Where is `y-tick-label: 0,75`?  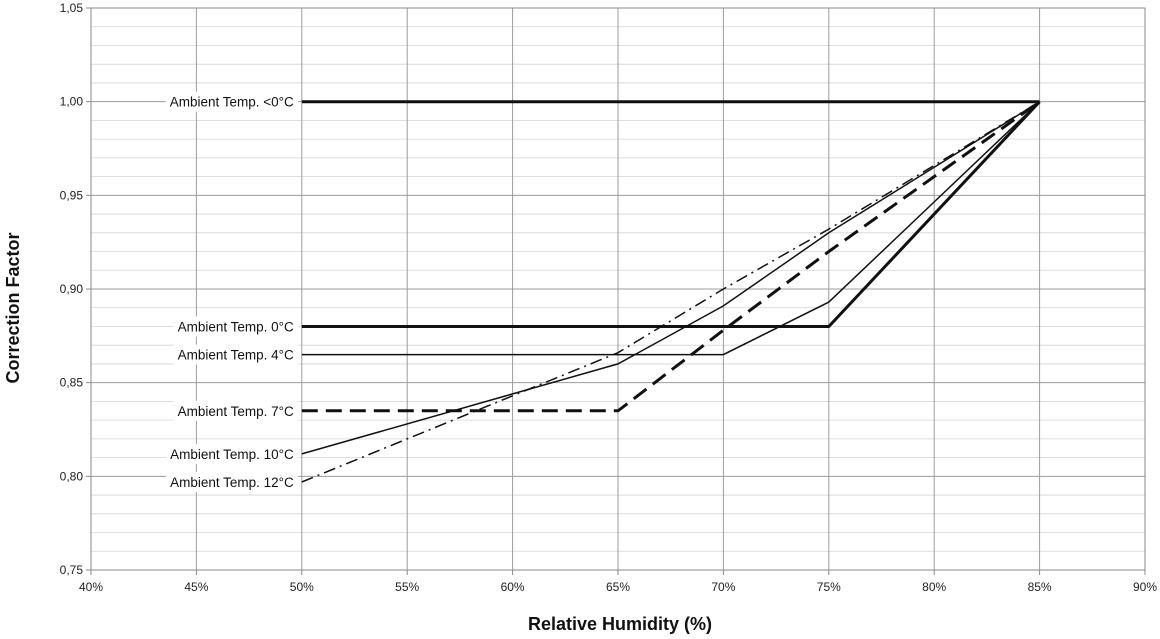 y-tick-label: 0,75 is located at coordinates (72, 570).